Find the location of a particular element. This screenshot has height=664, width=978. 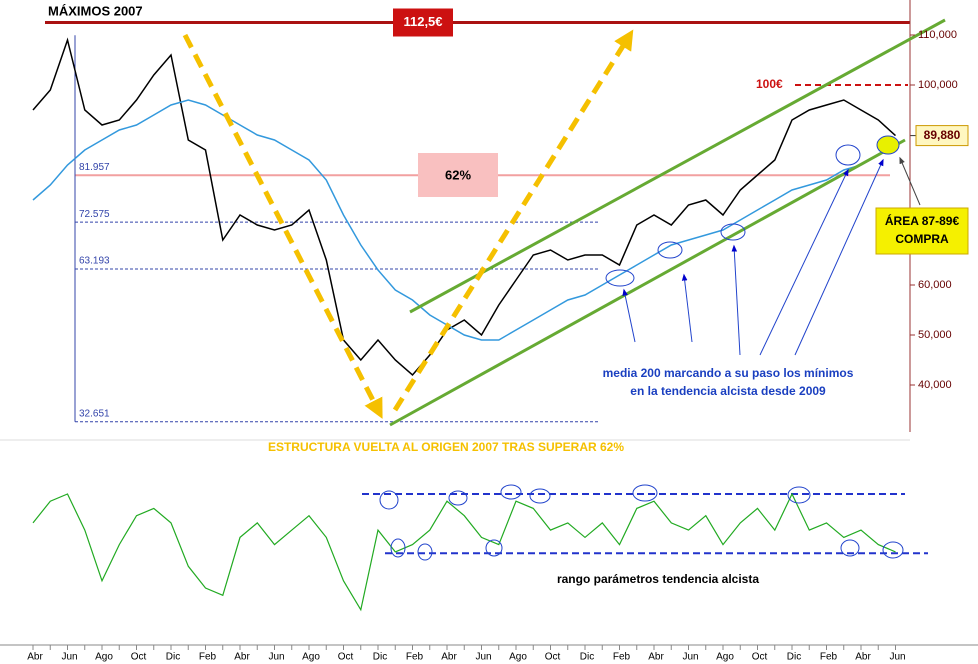

last-price-box is located at coordinates (942, 136).